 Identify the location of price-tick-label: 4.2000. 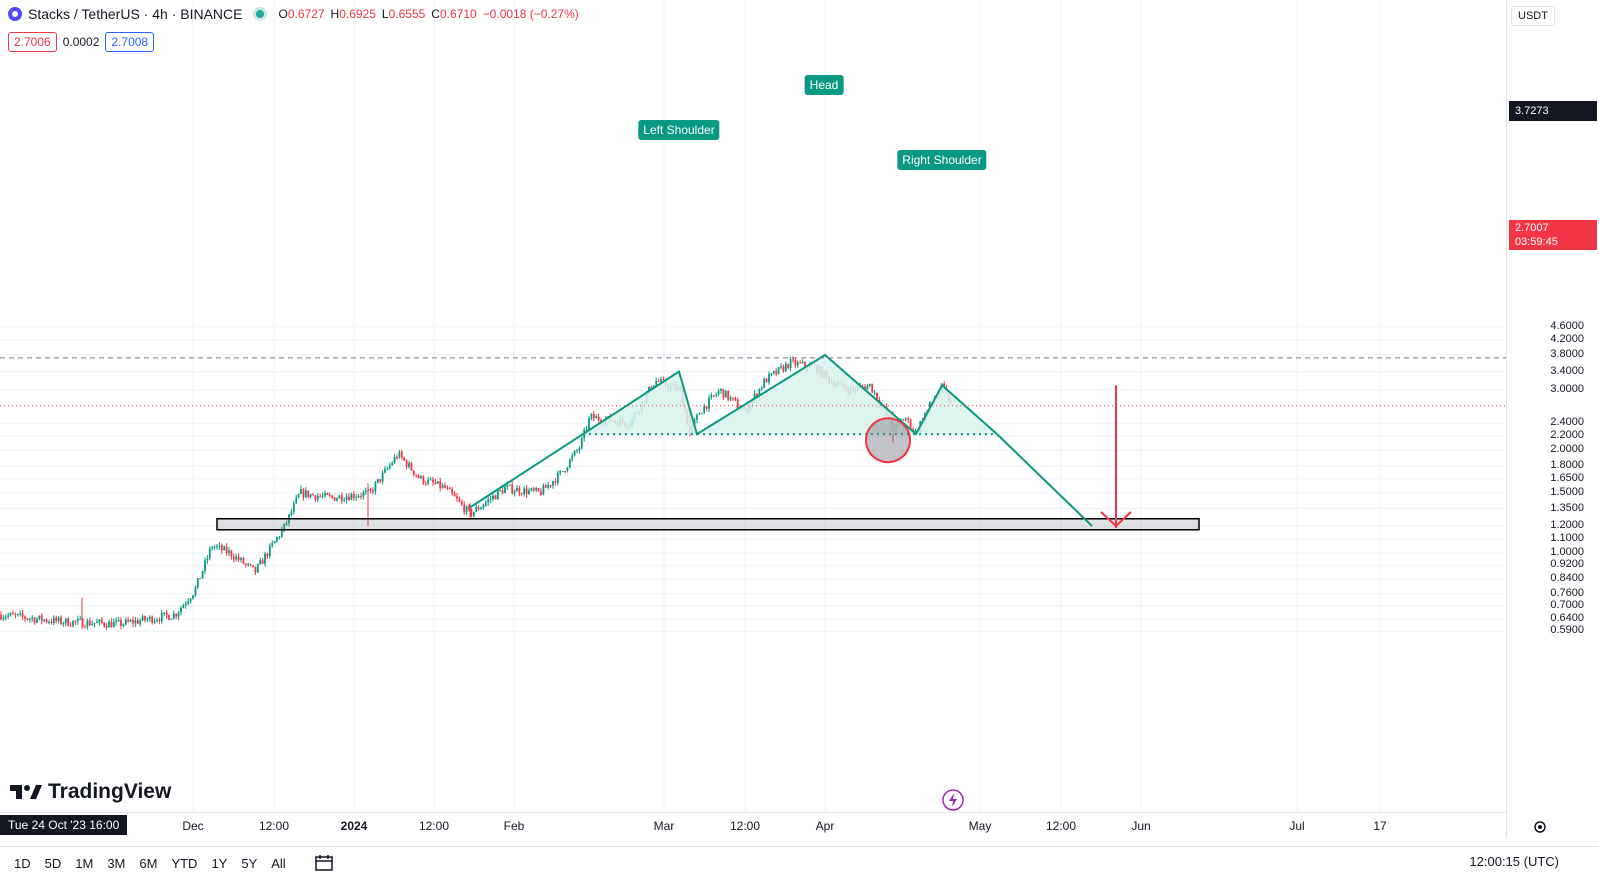
(1567, 339).